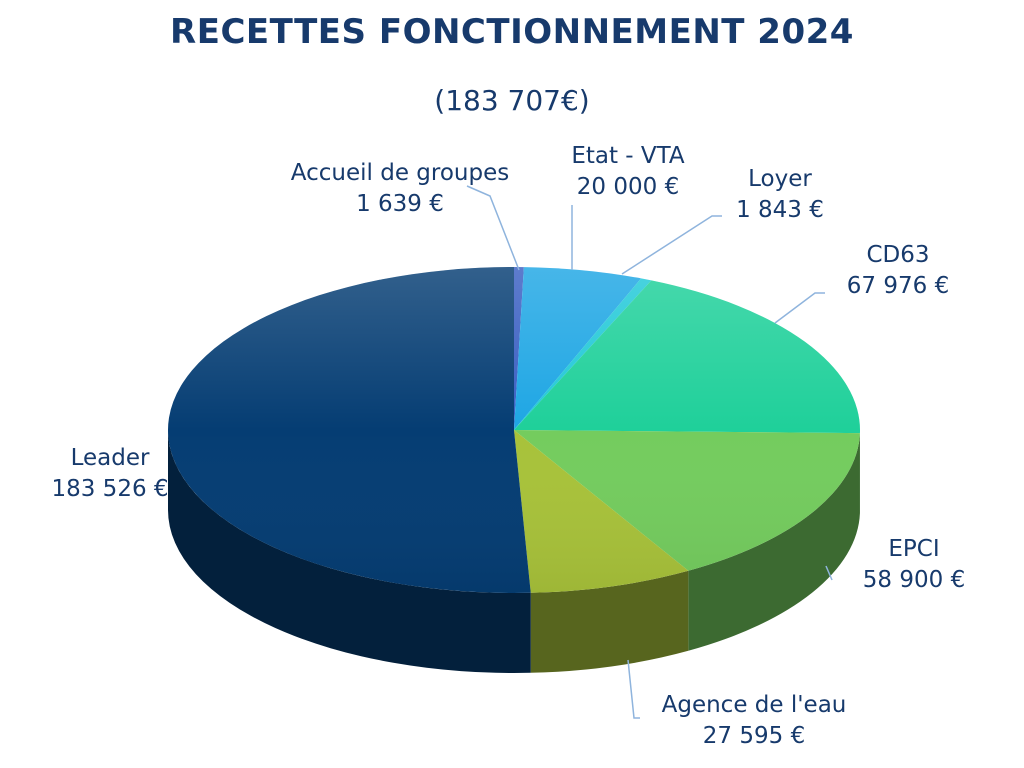 This screenshot has width=1024, height=768. Describe the element at coordinates (493, 228) in the screenshot. I see `leader-line-accueil-de-groupes` at that location.